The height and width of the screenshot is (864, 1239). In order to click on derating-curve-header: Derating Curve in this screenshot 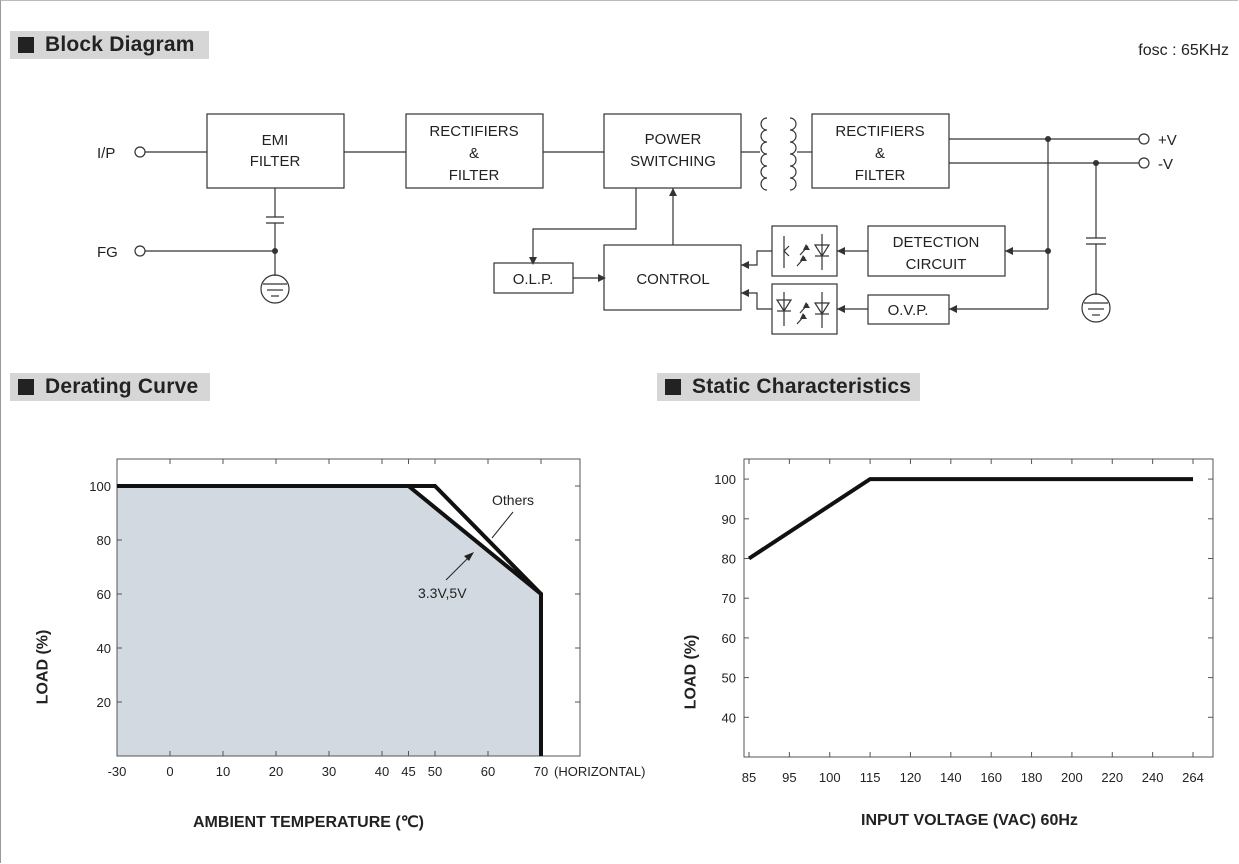, I will do `click(110, 387)`.